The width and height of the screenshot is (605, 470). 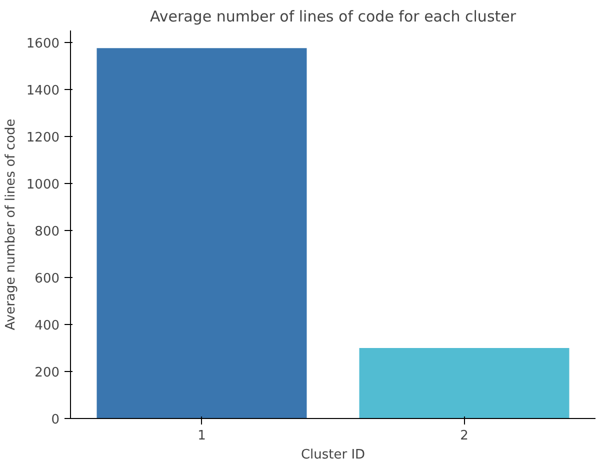 What do you see at coordinates (43, 184) in the screenshot?
I see `y-tick-label: 1000` at bounding box center [43, 184].